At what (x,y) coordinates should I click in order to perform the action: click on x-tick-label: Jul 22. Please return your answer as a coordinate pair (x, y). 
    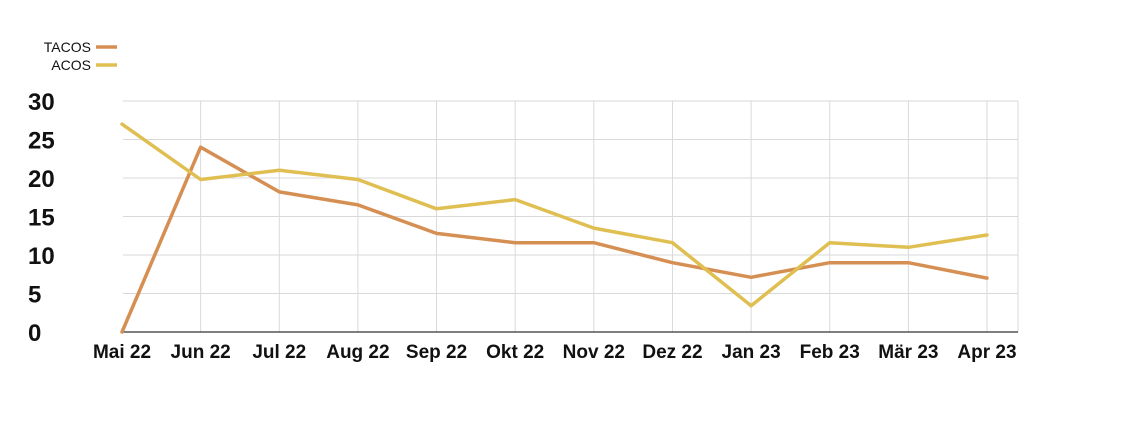
    Looking at the image, I should click on (279, 352).